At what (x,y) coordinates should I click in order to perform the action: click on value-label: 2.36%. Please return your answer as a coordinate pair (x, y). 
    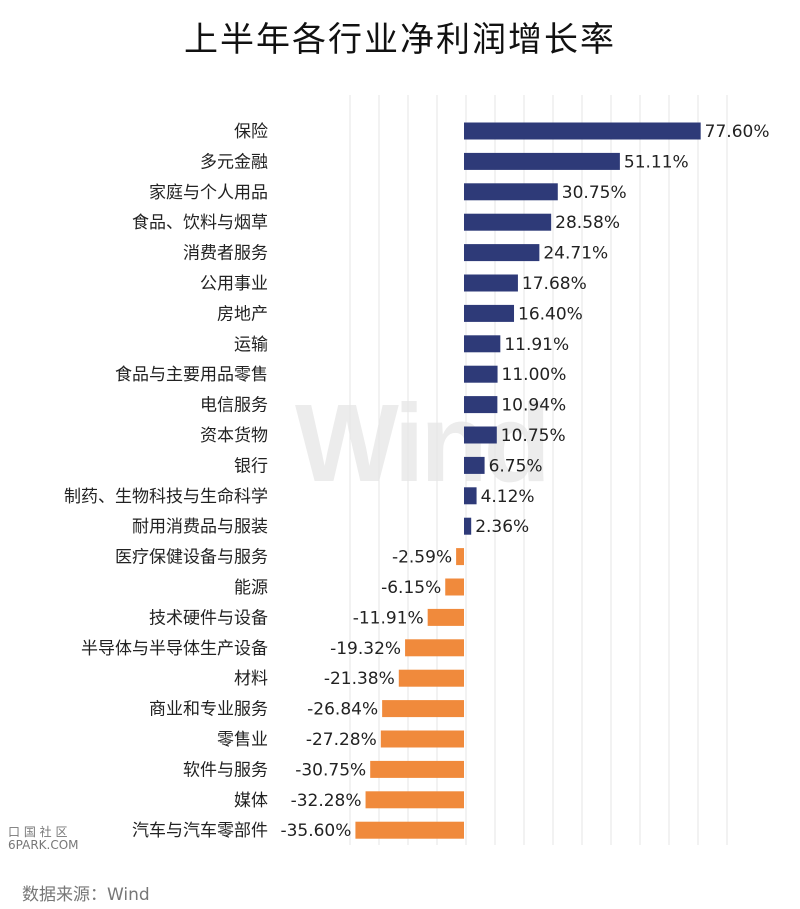
    Looking at the image, I should click on (502, 527).